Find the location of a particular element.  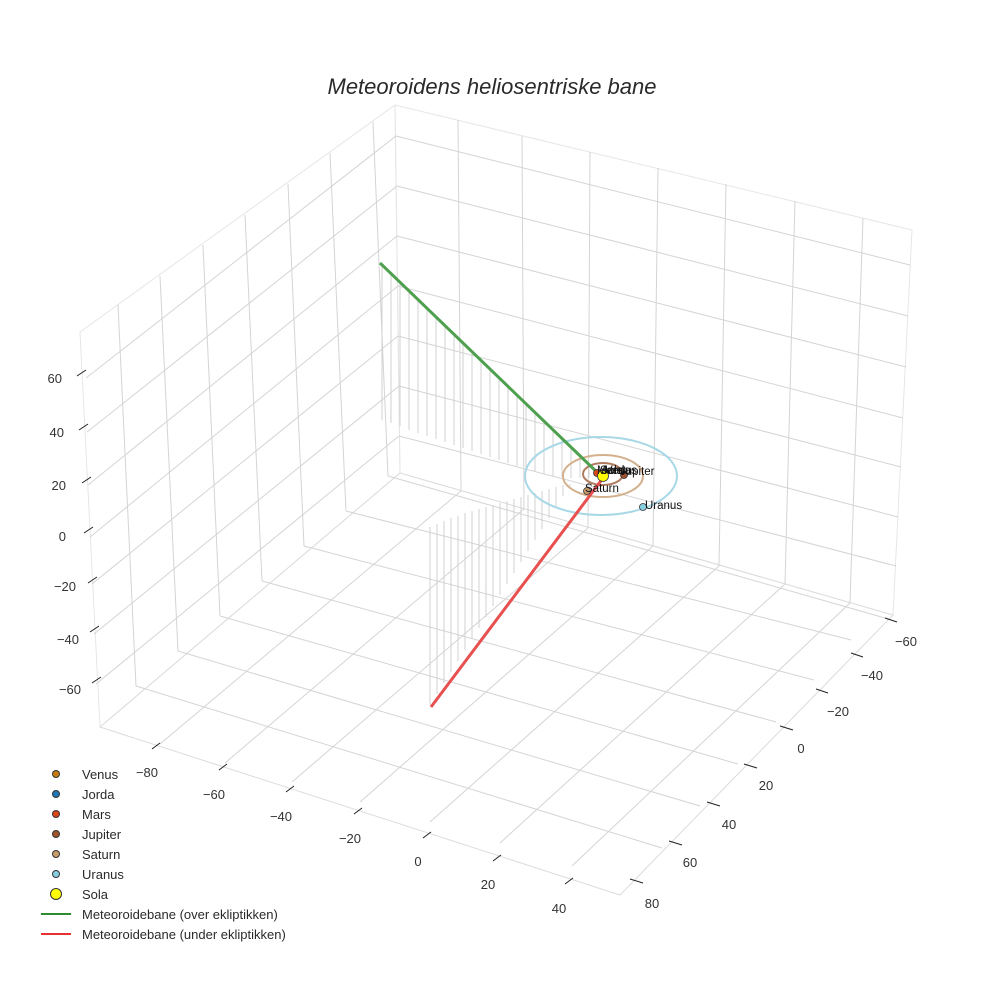

uranus-orbit is located at coordinates (601, 476).